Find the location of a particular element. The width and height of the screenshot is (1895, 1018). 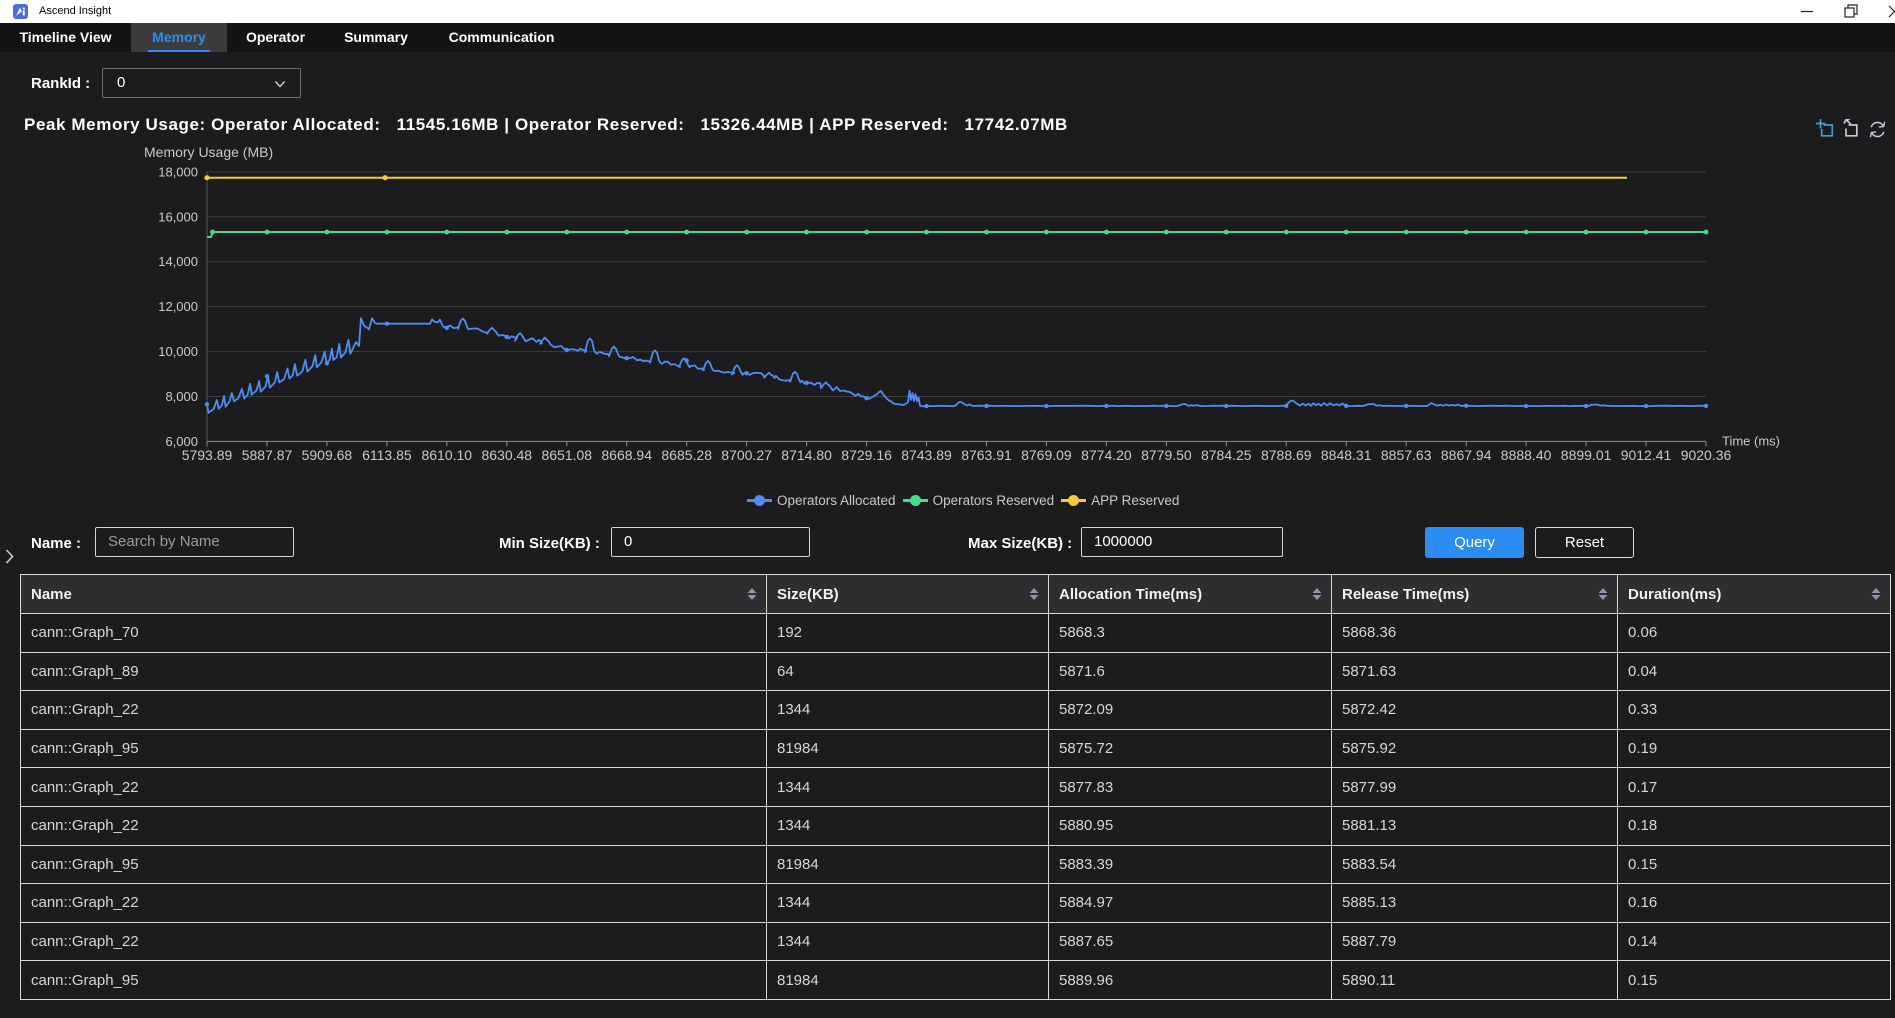

svg-text: 8779.50 is located at coordinates (1166, 455).